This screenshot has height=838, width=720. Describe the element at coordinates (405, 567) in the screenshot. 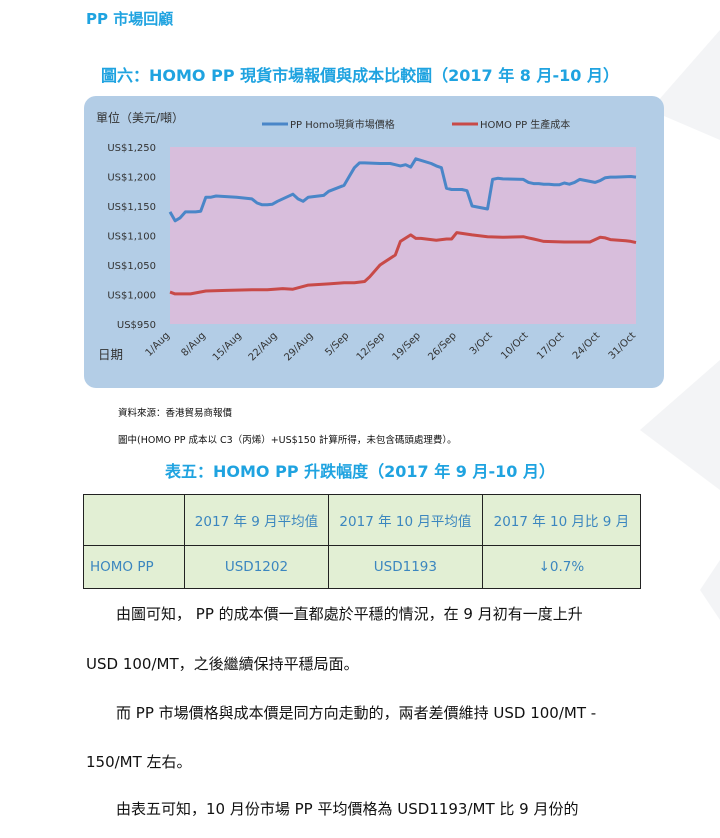

I see `table-cell: USD1193` at that location.